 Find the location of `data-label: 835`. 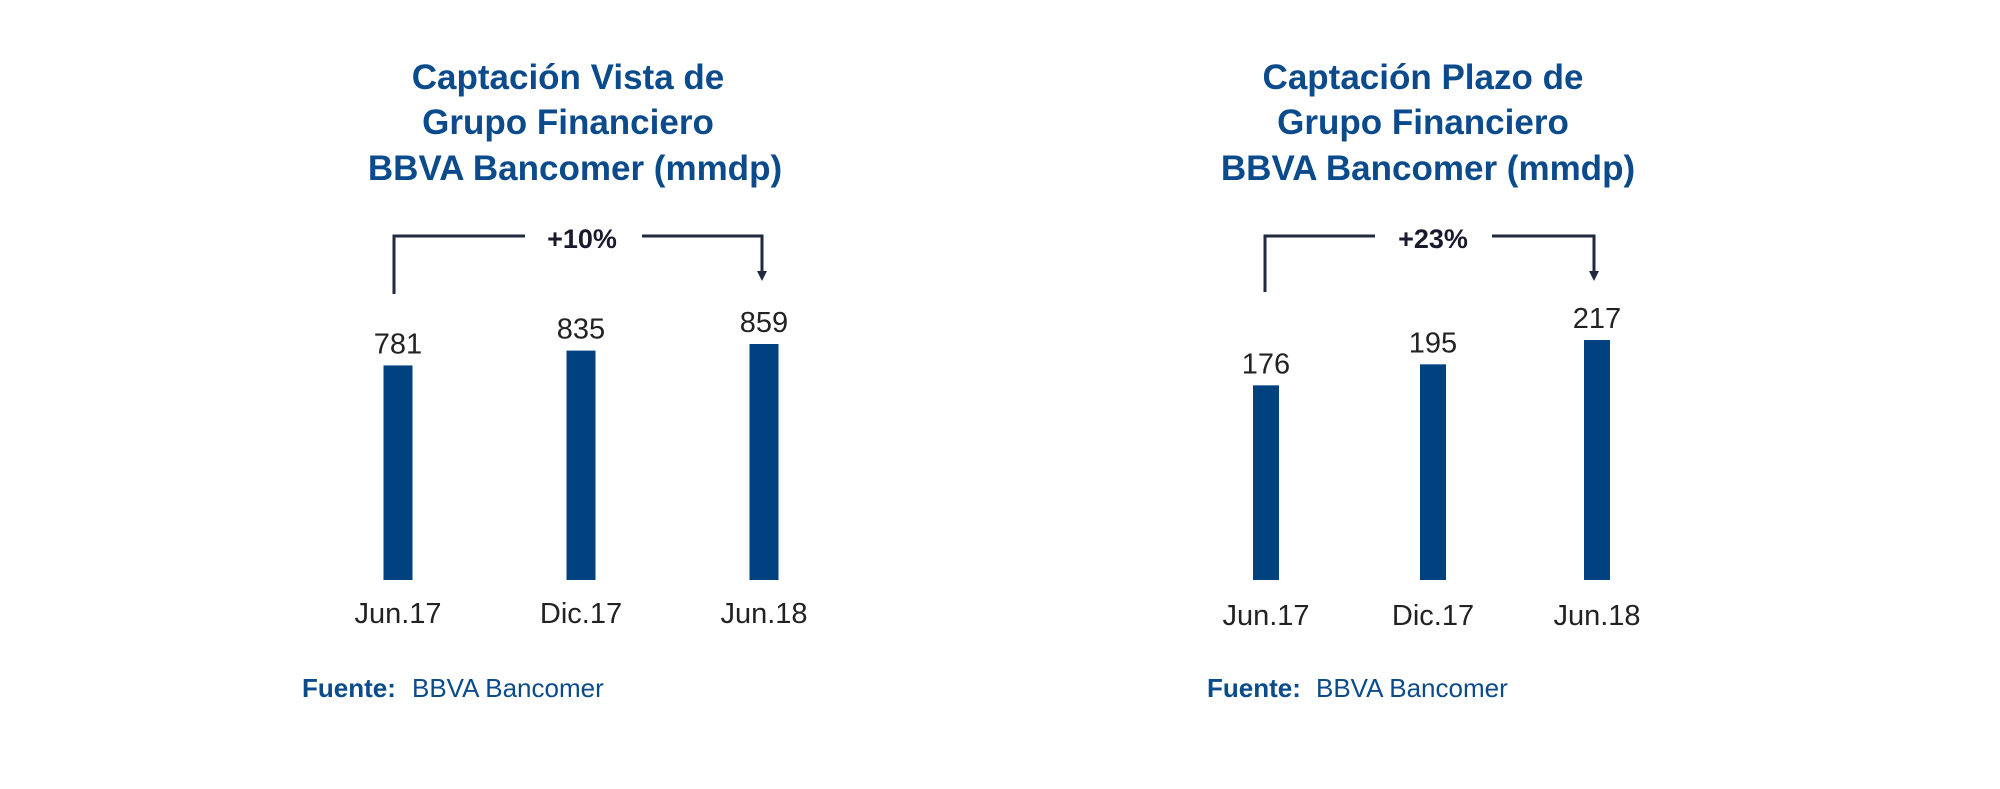

data-label: 835 is located at coordinates (581, 330).